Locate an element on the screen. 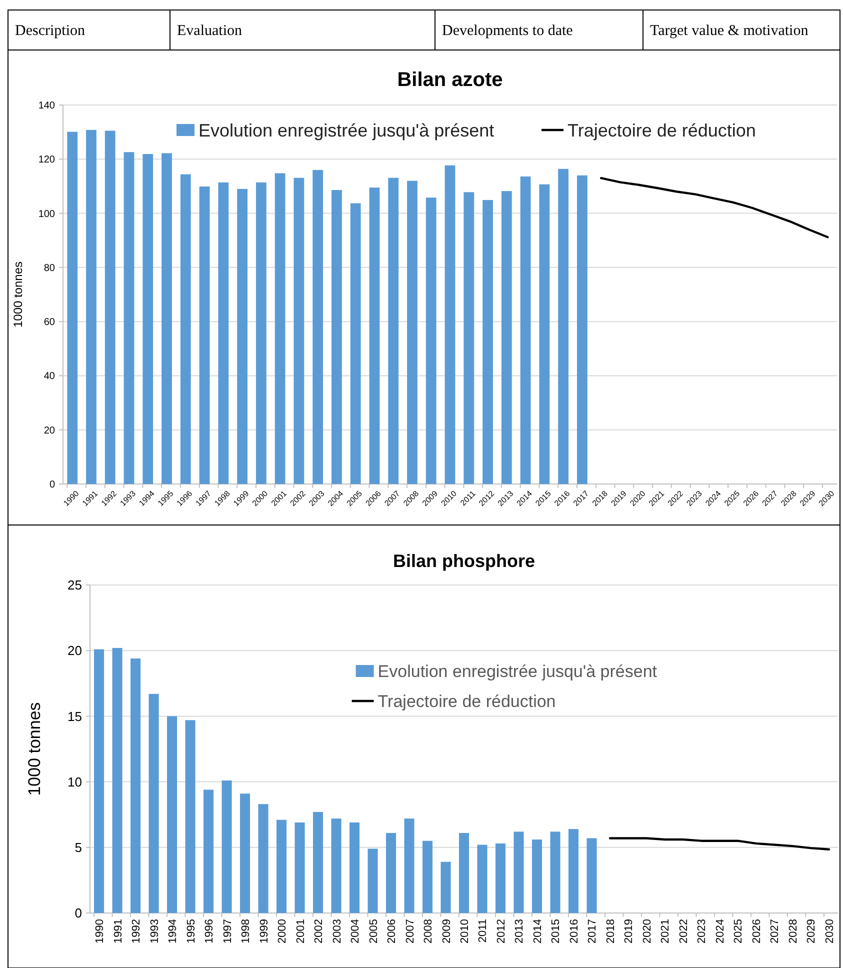 The height and width of the screenshot is (968, 843). x-tick-label: 1994 is located at coordinates (173, 931).